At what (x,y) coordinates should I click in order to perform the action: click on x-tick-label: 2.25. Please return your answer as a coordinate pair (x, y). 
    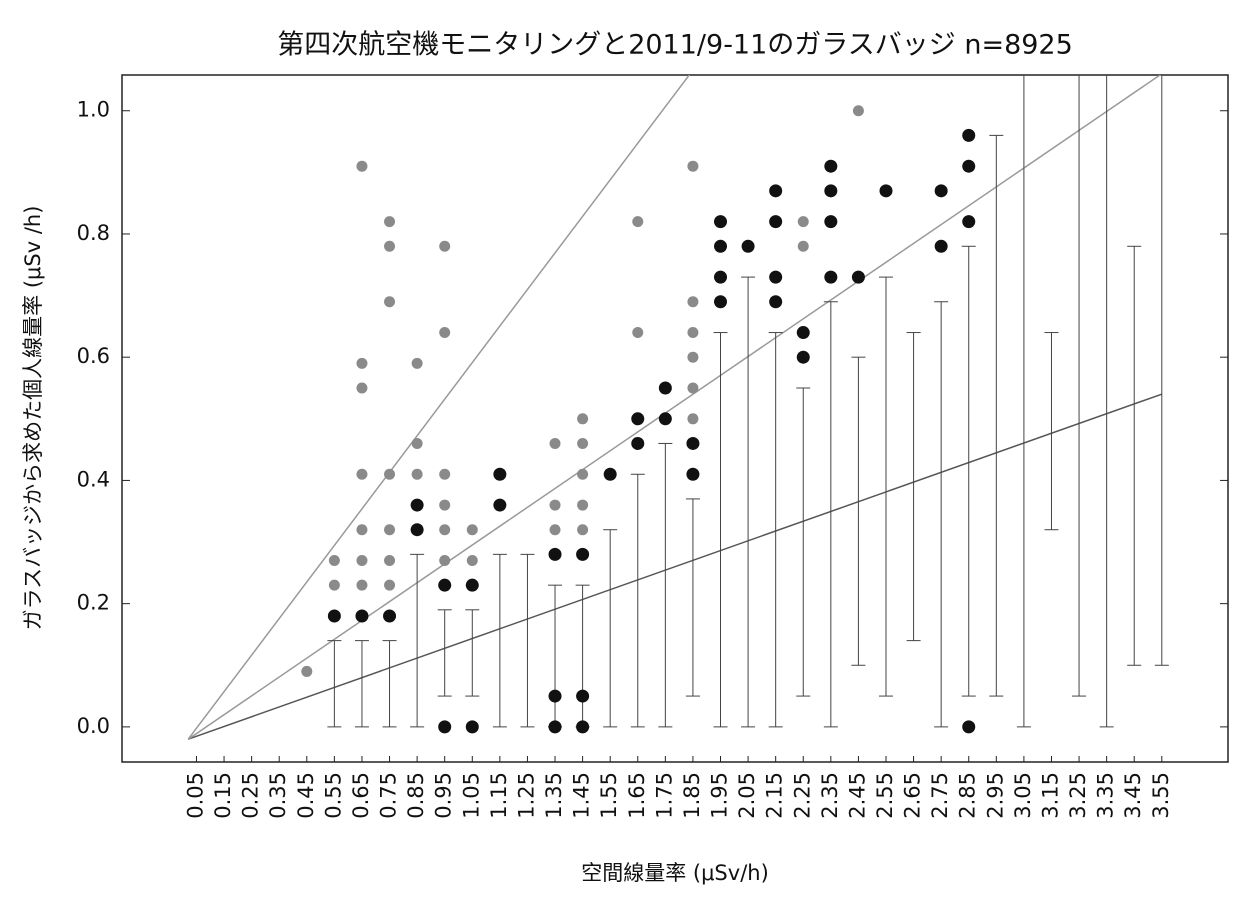
    Looking at the image, I should click on (802, 795).